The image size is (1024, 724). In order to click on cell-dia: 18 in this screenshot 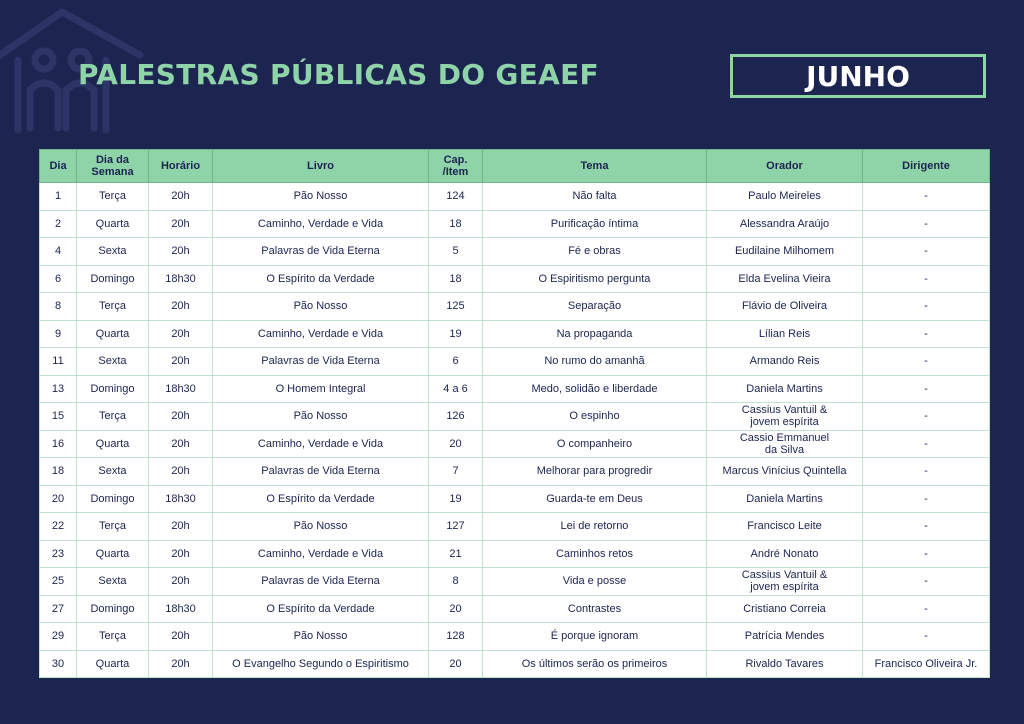, I will do `click(58, 471)`.